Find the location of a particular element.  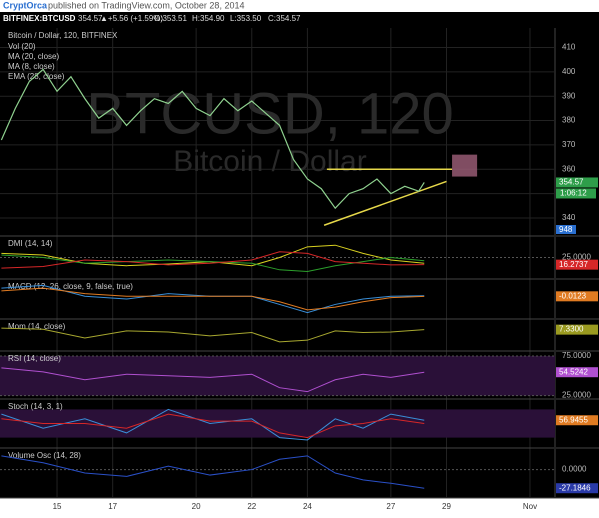

y-tick-label: 340 is located at coordinates (569, 217).